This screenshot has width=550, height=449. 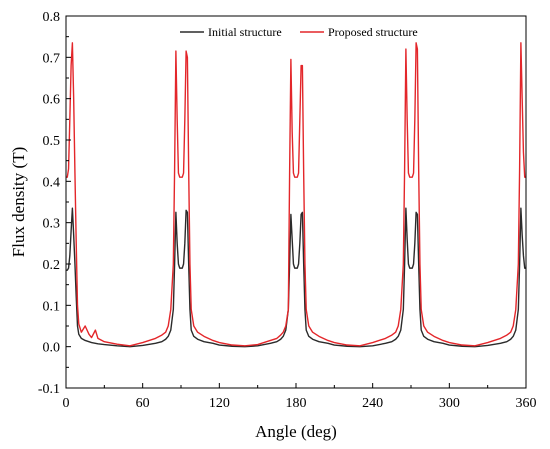 I want to click on x-tick-label: 300, so click(x=449, y=403).